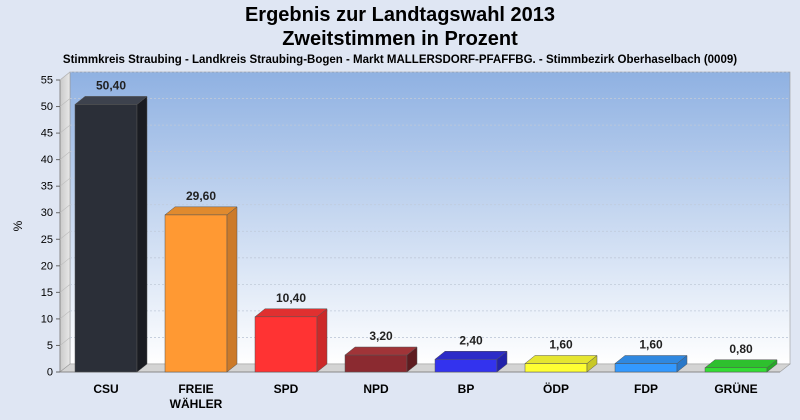 This screenshot has width=800, height=420. I want to click on chart-title: Ergebnis zur Landtagswahl 2013, so click(400, 15).